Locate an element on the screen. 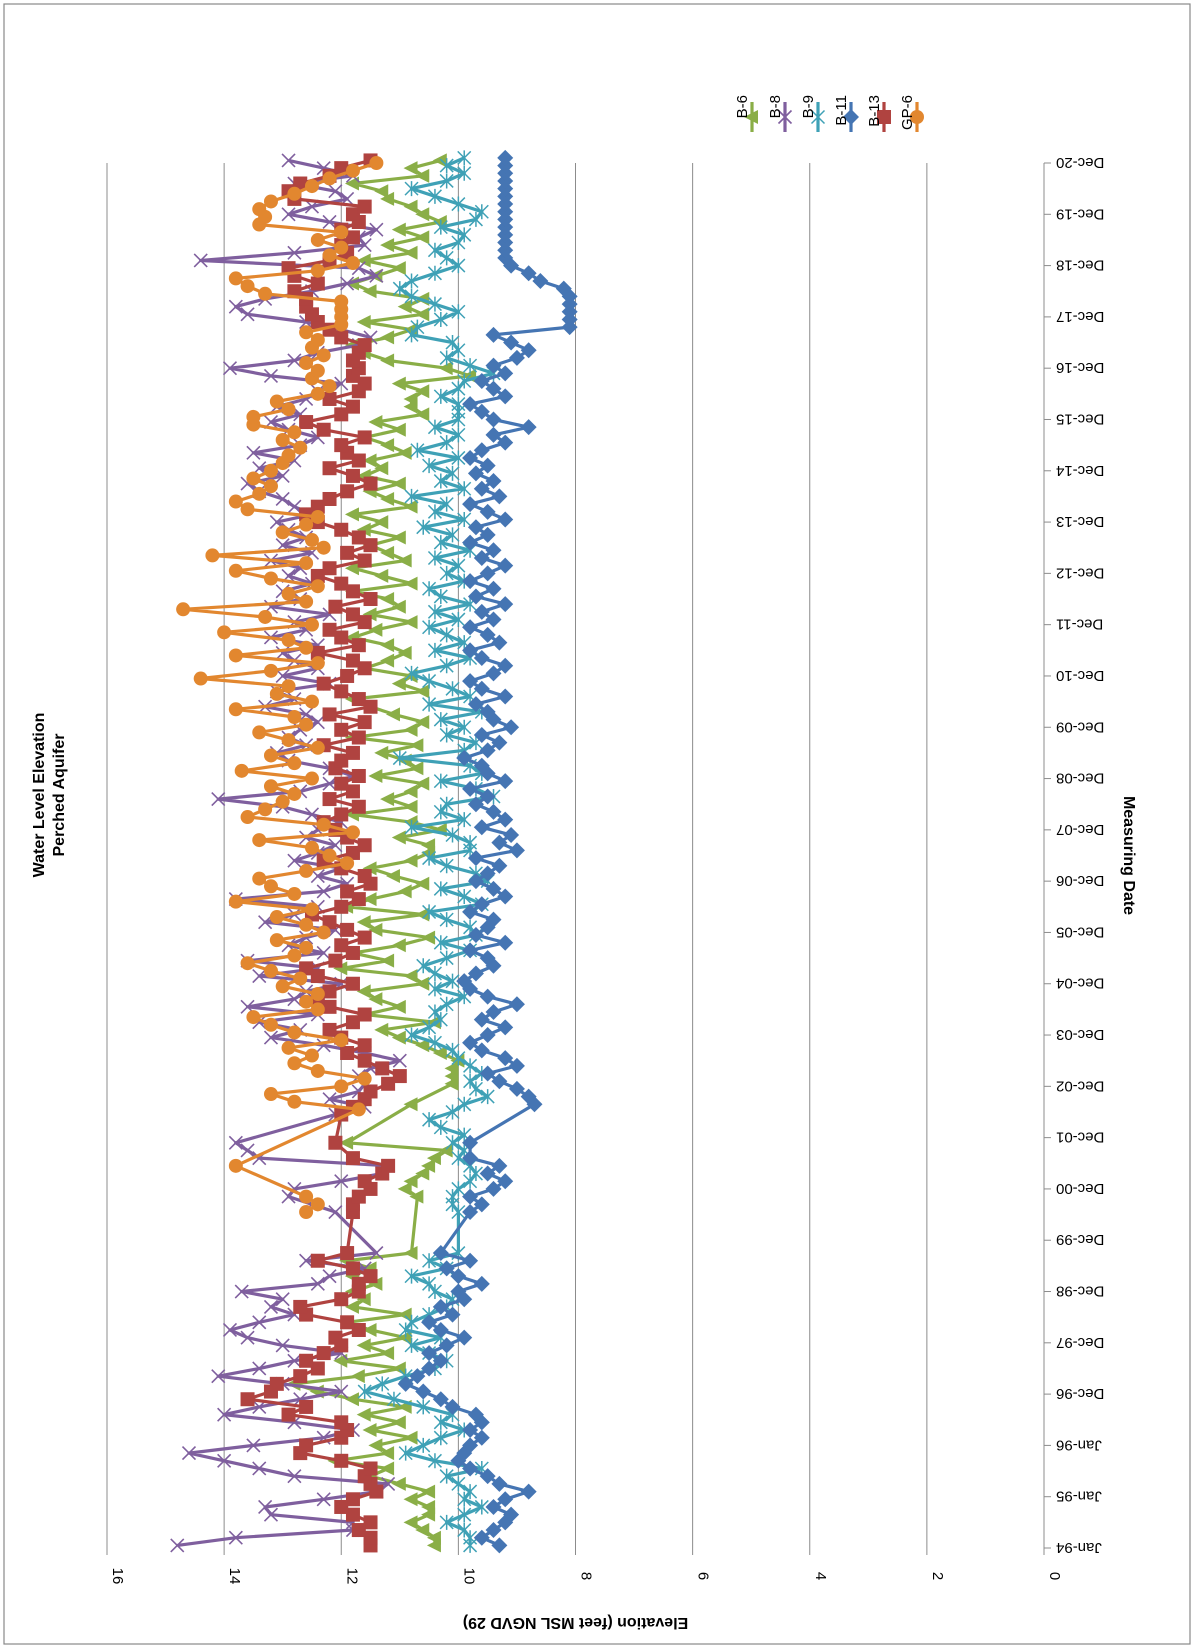 The width and height of the screenshot is (1194, 1648). x-tick-label: Dec-17 is located at coordinates (1080, 316).